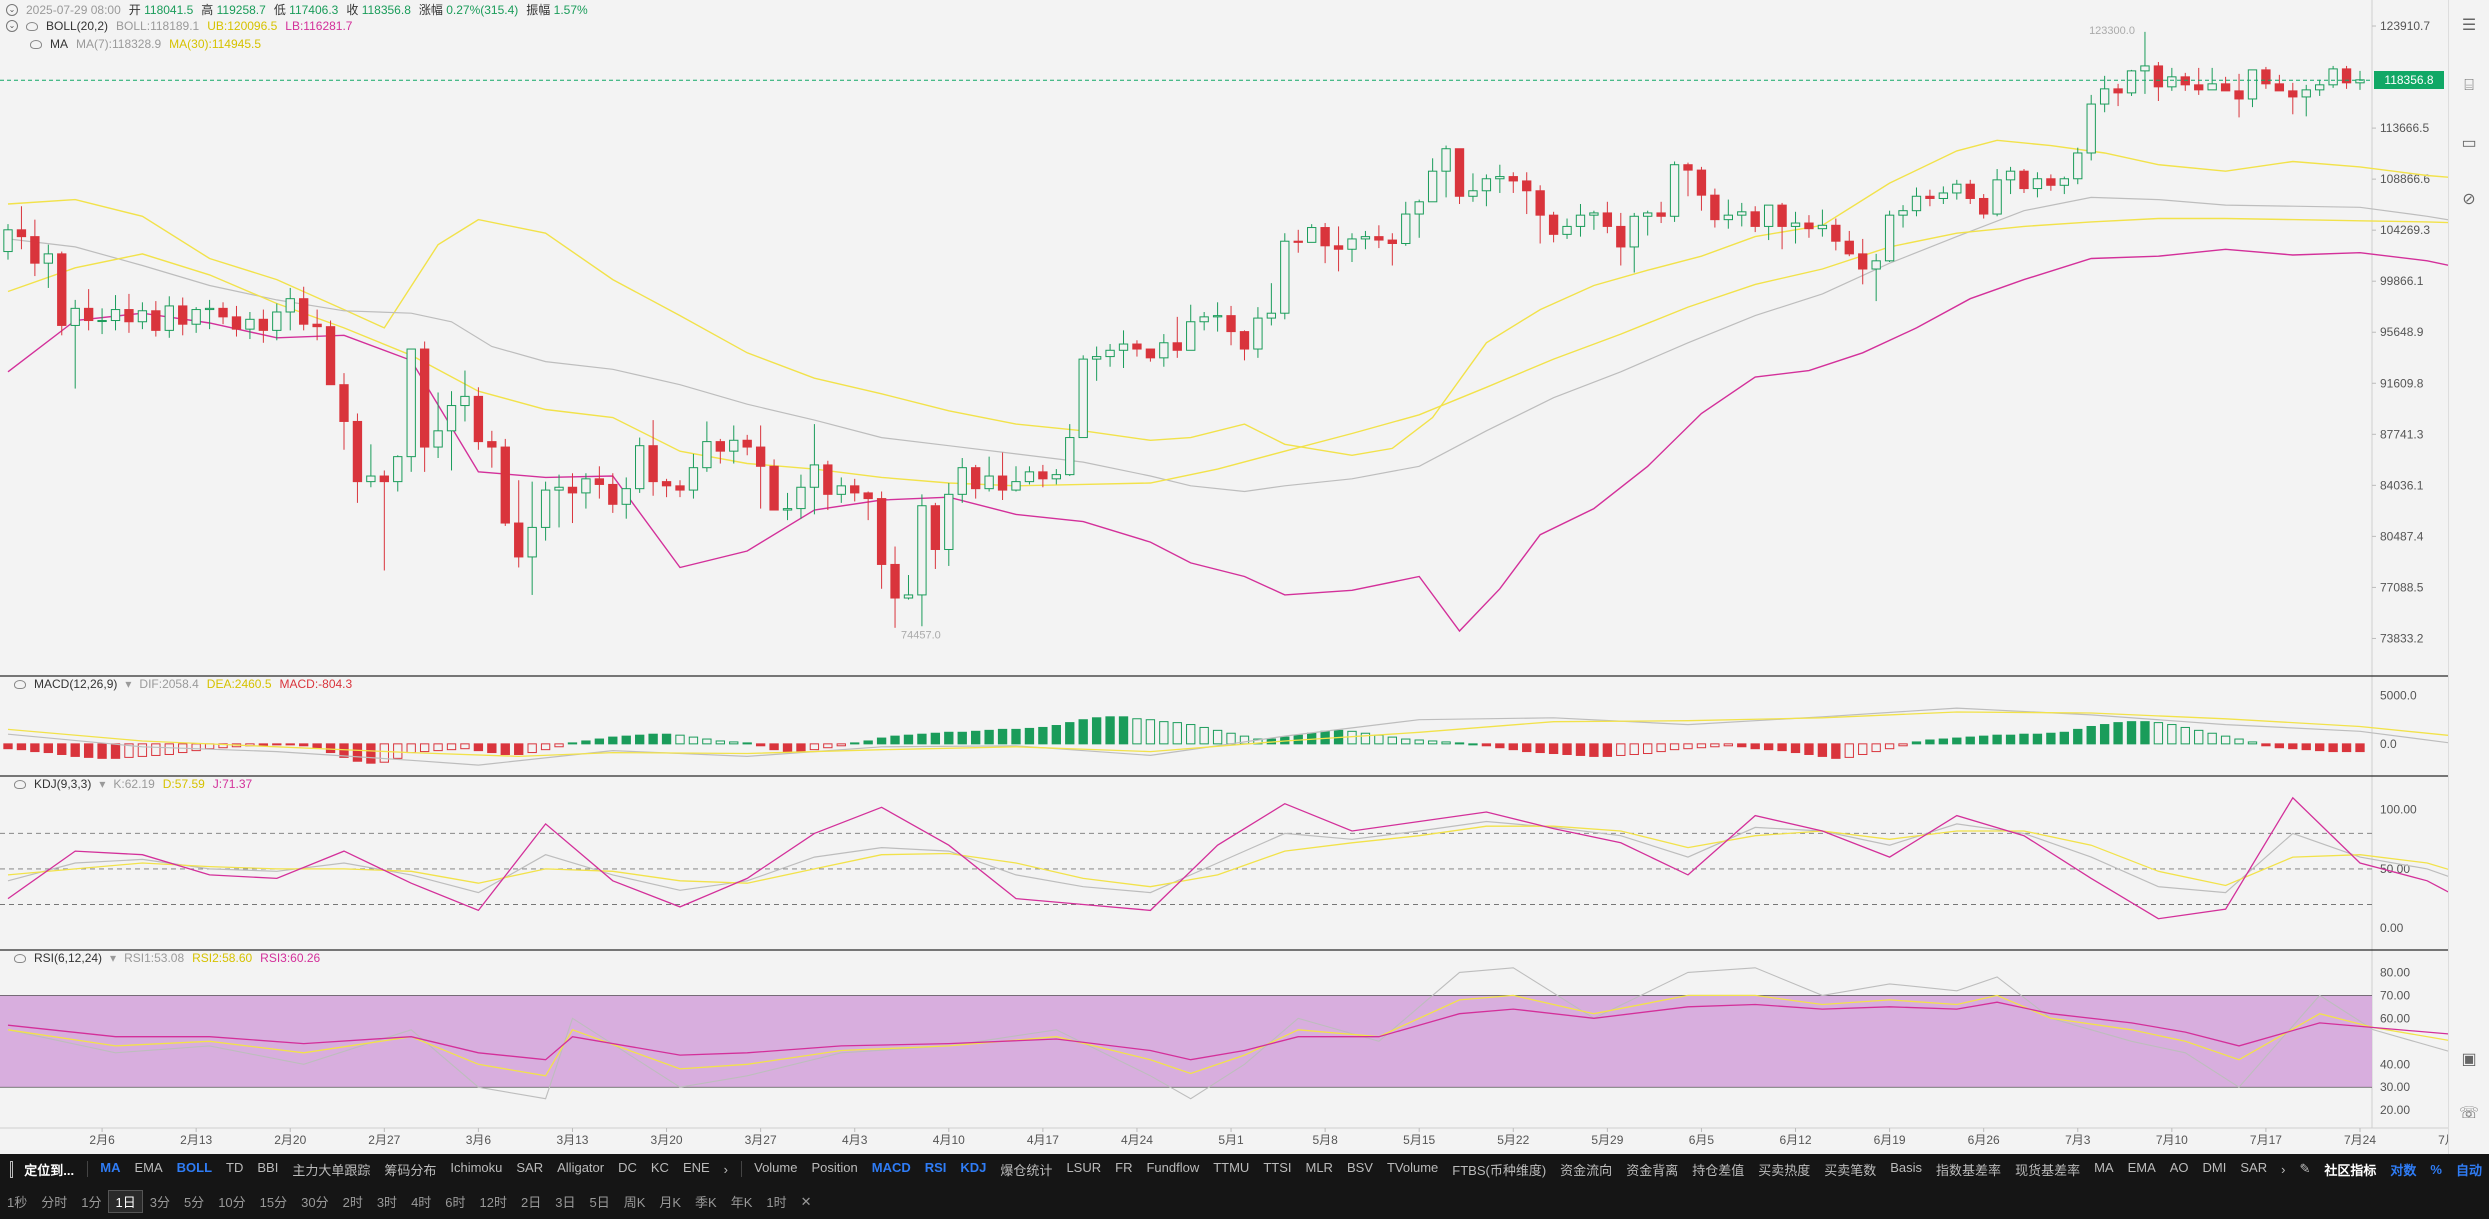 Image resolution: width=2489 pixels, height=1219 pixels. What do you see at coordinates (1784, 1170) in the screenshot?
I see `sub-indicator-item: 买卖热度` at bounding box center [1784, 1170].